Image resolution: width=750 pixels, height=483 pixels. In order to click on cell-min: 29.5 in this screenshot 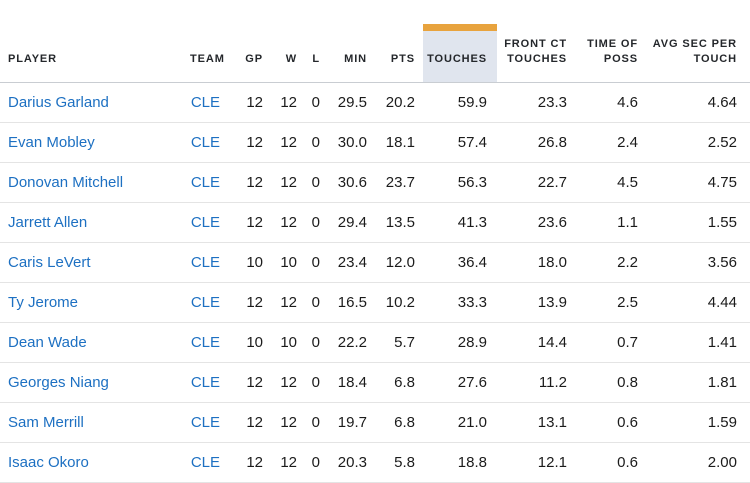, I will do `click(343, 102)`.